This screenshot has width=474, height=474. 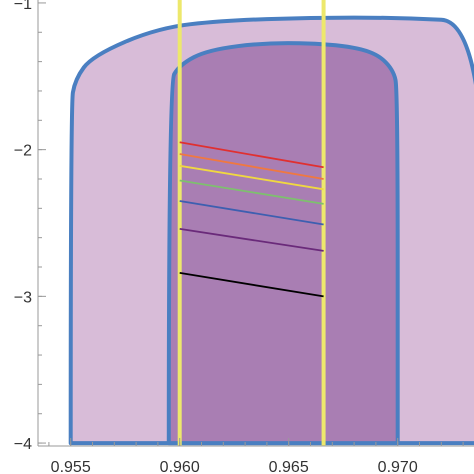 I want to click on y-tick-label: −3, so click(x=23, y=297).